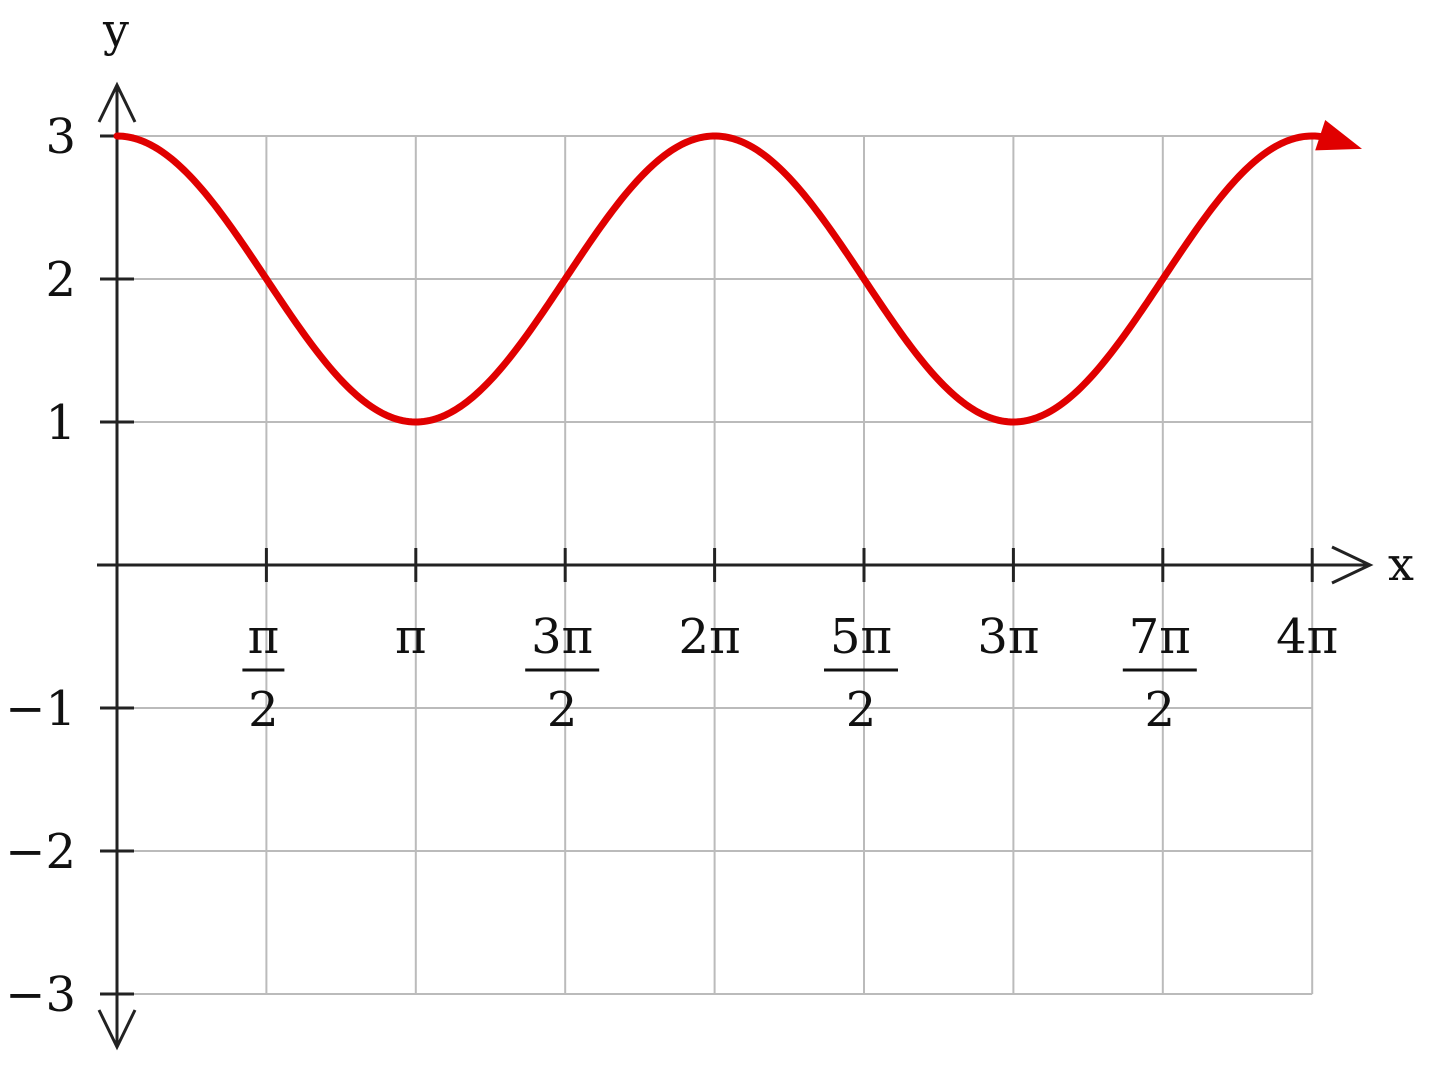 This screenshot has width=1440, height=1071. What do you see at coordinates (60, 137) in the screenshot?
I see `y-tick-label: 3` at bounding box center [60, 137].